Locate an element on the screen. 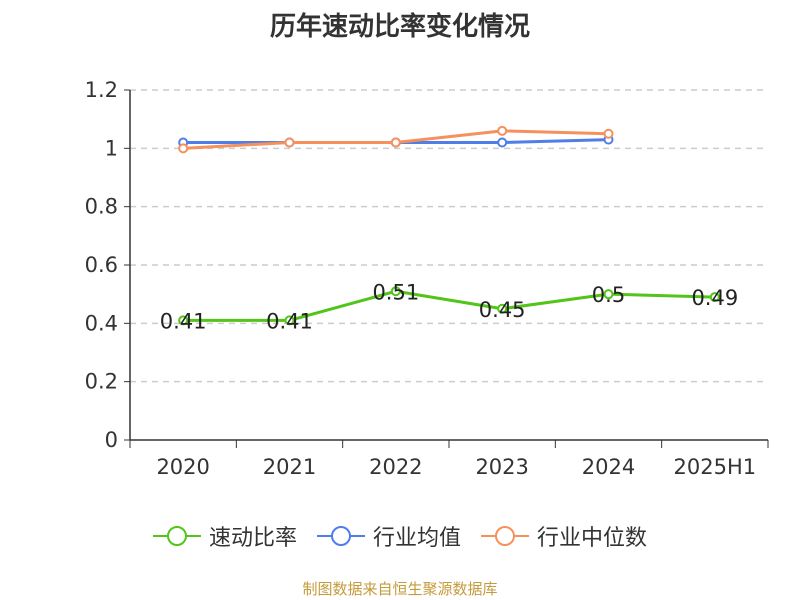 This screenshot has height=600, width=800. data-label: 0.49 is located at coordinates (714, 298).